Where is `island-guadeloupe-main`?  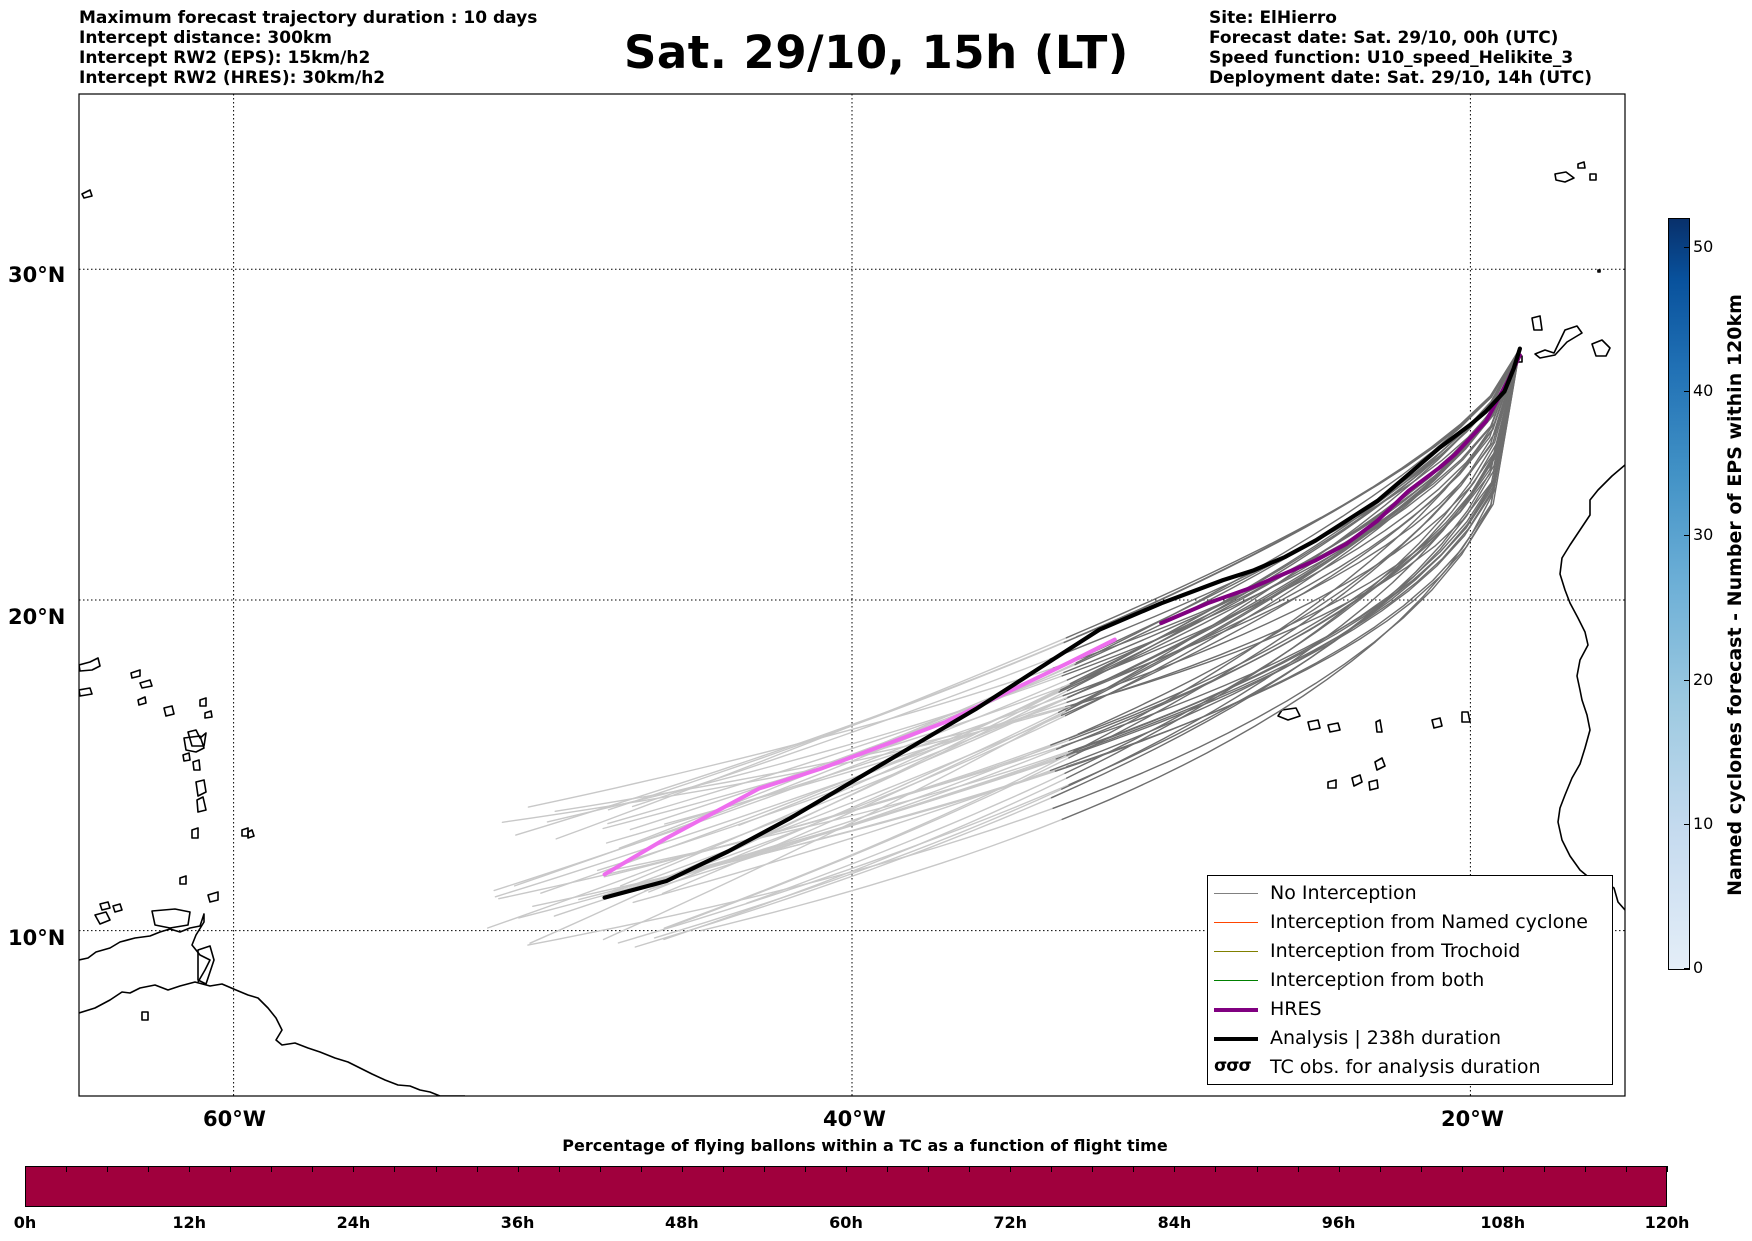
island-guadeloupe-main is located at coordinates (194, 744).